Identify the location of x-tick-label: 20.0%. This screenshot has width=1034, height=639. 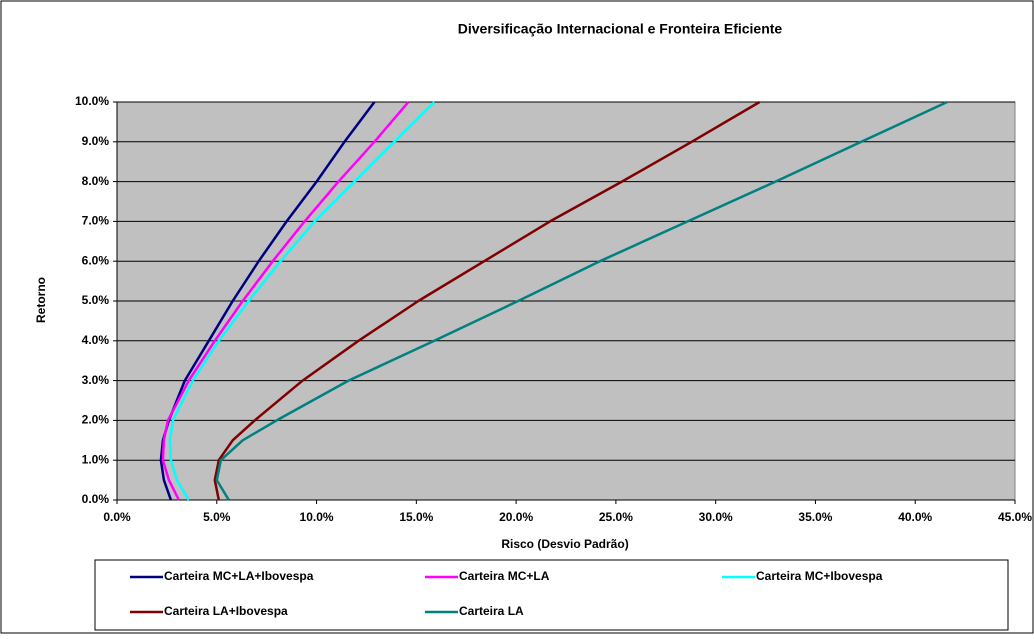
(516, 517).